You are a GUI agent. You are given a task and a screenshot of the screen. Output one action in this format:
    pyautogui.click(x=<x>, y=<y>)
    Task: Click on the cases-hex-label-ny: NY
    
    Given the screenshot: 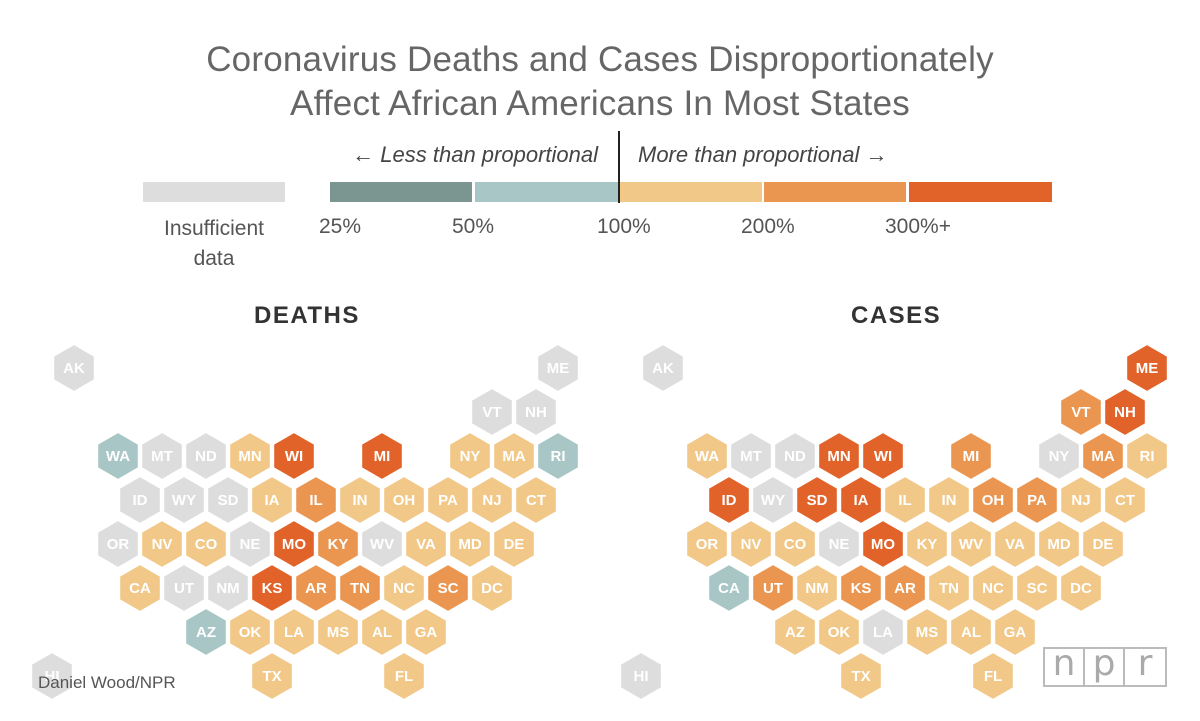 What is the action you would take?
    pyautogui.click(x=1059, y=456)
    